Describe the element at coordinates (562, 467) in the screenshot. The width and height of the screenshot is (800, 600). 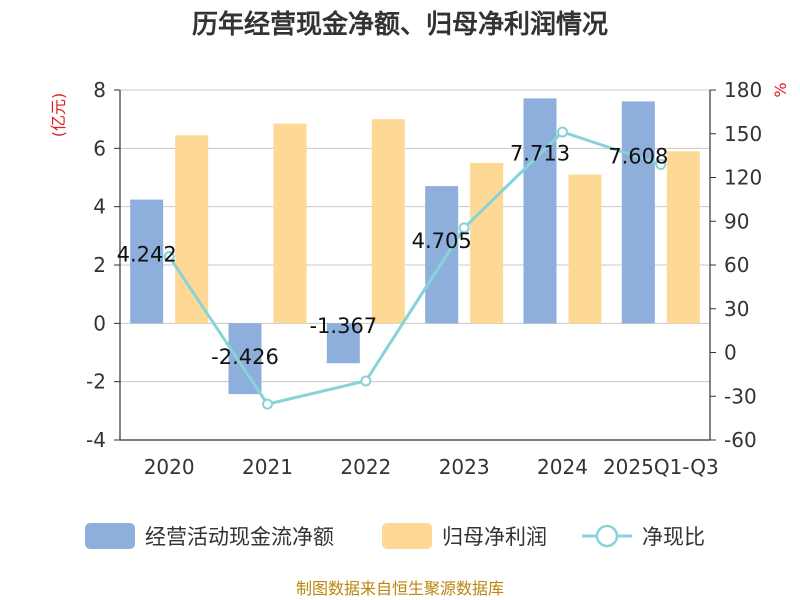
I see `x-tick-label: 2024` at that location.